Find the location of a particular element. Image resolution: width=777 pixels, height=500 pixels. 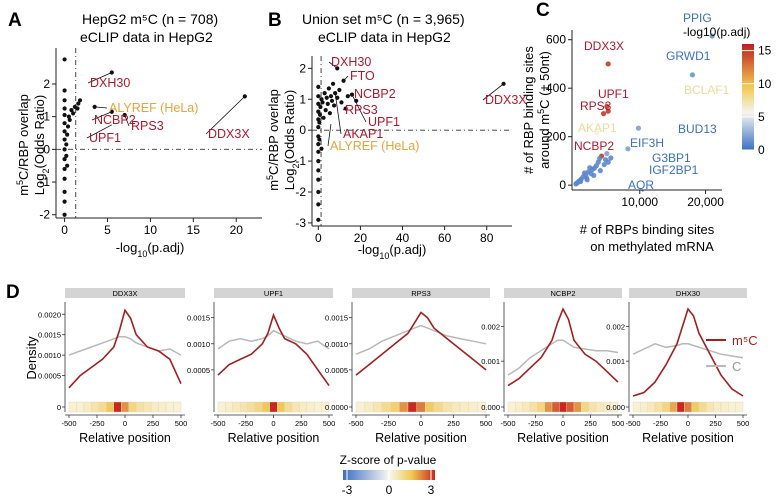

colorbar-tick-label: 10 is located at coordinates (765, 84).